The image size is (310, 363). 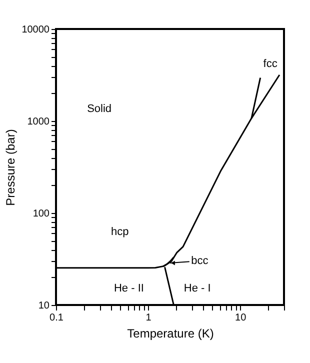 What do you see at coordinates (241, 318) in the screenshot?
I see `x-tick-label: 10` at bounding box center [241, 318].